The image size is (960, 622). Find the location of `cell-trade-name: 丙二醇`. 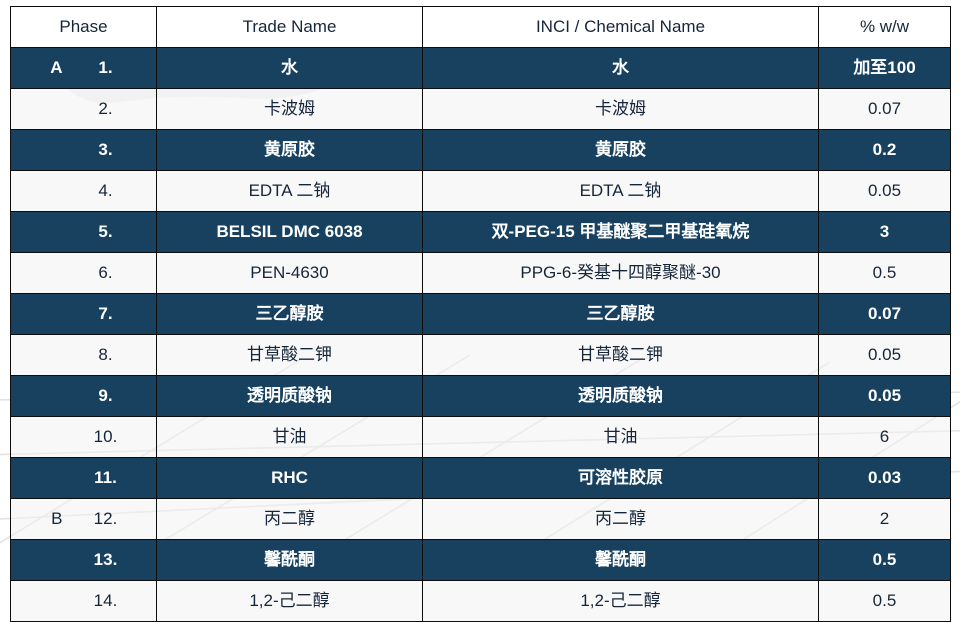

cell-trade-name: 丙二醇 is located at coordinates (289, 519).